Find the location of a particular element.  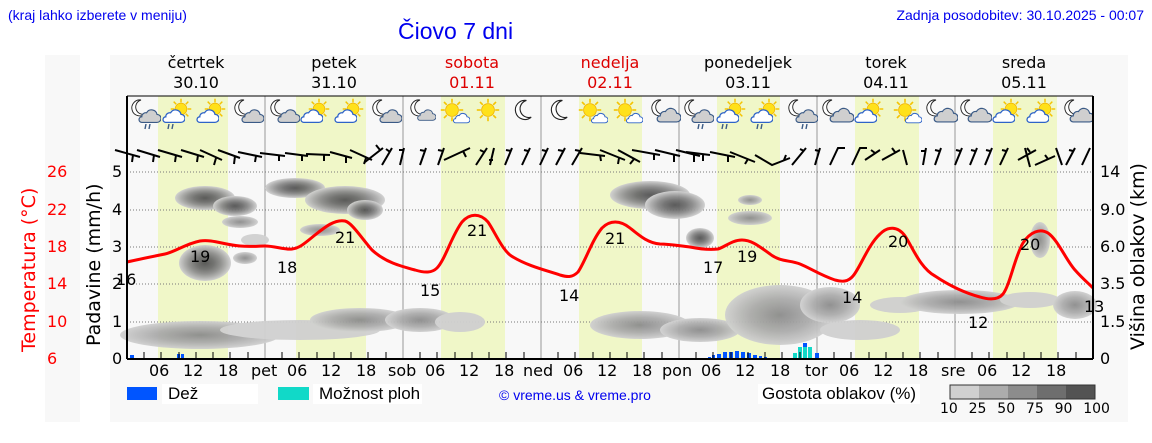

svg-text: 17 is located at coordinates (713, 267).